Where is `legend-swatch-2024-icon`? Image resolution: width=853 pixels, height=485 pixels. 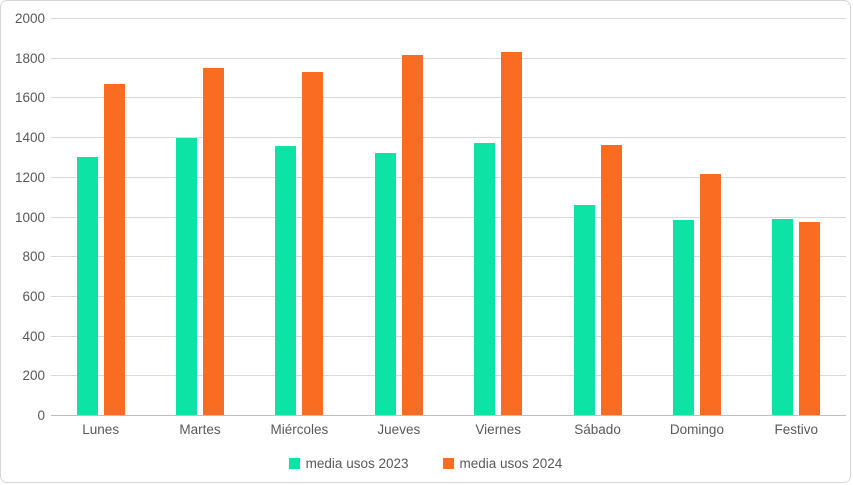 legend-swatch-2024-icon is located at coordinates (448, 463).